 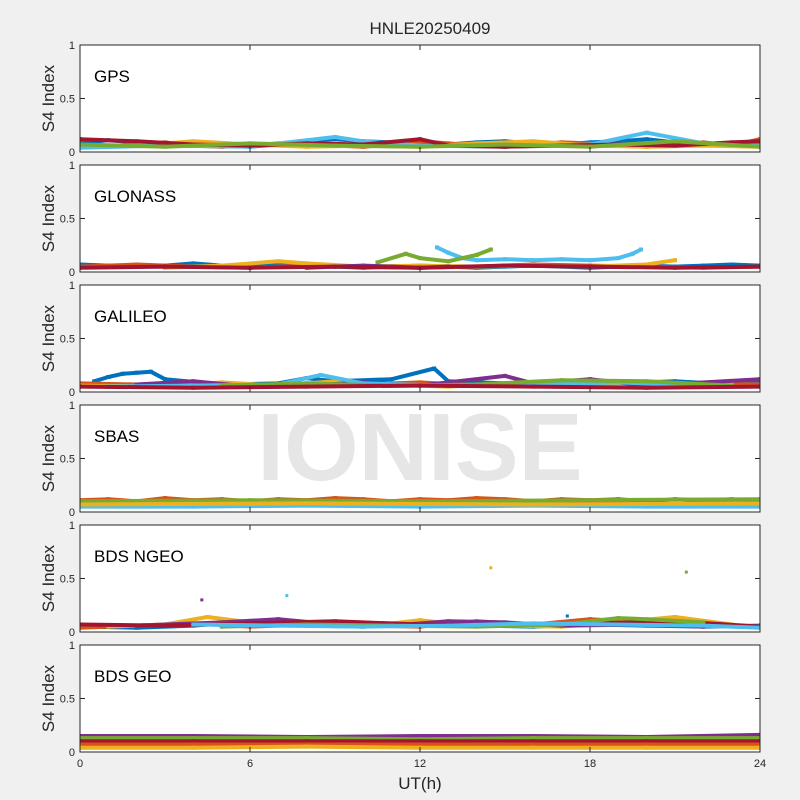 I want to click on panel-glonass: 0 0.5 1 GLONASS S4 Index, so click(x=400, y=219).